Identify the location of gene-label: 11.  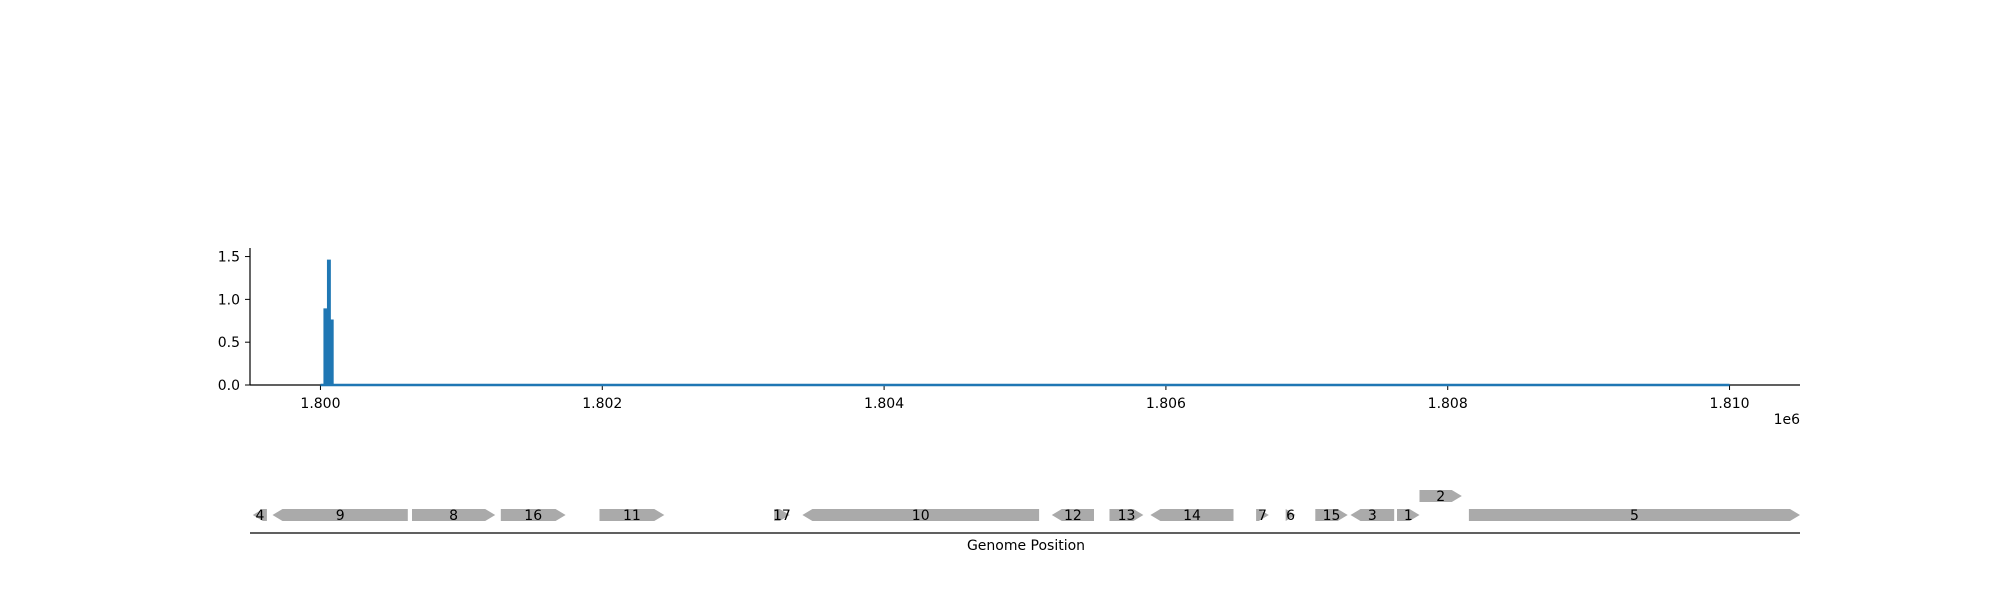
(632, 516).